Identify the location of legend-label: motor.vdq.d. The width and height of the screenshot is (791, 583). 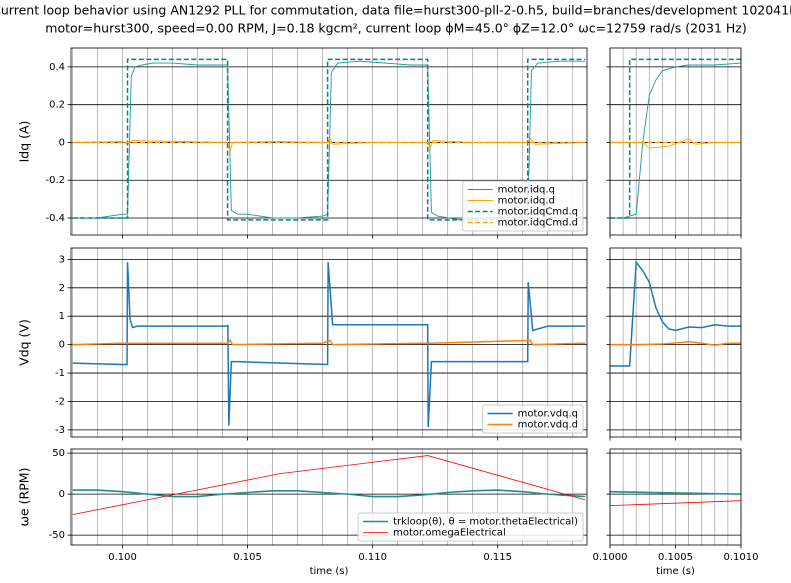
(548, 425).